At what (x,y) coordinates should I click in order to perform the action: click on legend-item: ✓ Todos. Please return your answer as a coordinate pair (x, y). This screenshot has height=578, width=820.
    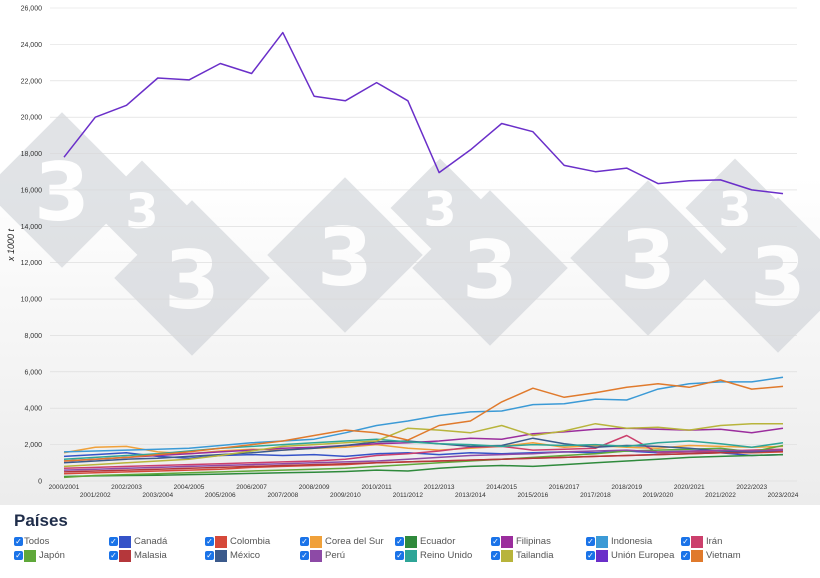
    Looking at the image, I should click on (31, 541).